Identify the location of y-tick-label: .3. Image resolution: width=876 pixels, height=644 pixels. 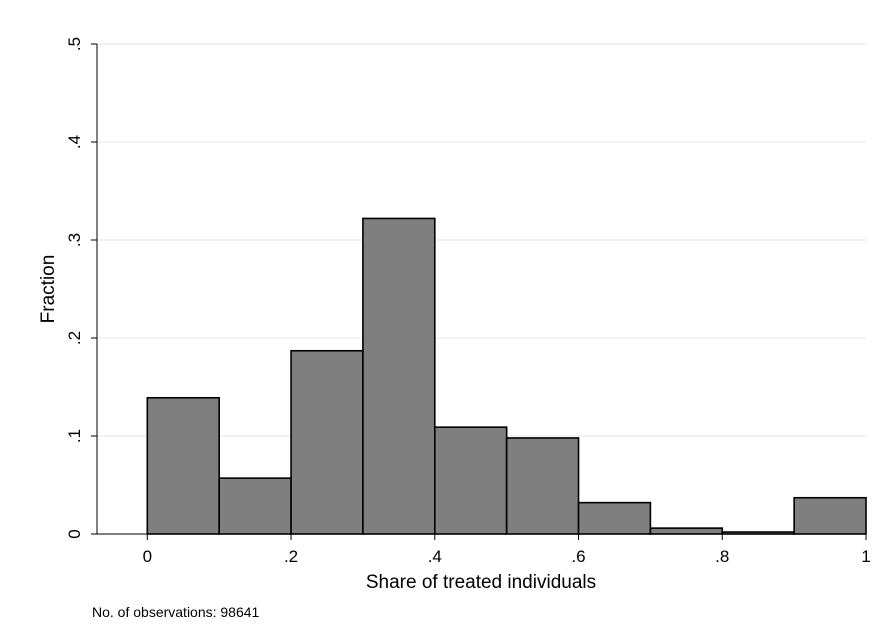
(74, 240).